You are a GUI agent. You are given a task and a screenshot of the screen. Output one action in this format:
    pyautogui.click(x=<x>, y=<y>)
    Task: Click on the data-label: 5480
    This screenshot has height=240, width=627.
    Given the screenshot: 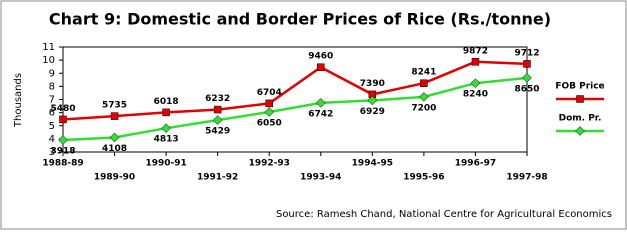 What is the action you would take?
    pyautogui.click(x=62, y=109)
    